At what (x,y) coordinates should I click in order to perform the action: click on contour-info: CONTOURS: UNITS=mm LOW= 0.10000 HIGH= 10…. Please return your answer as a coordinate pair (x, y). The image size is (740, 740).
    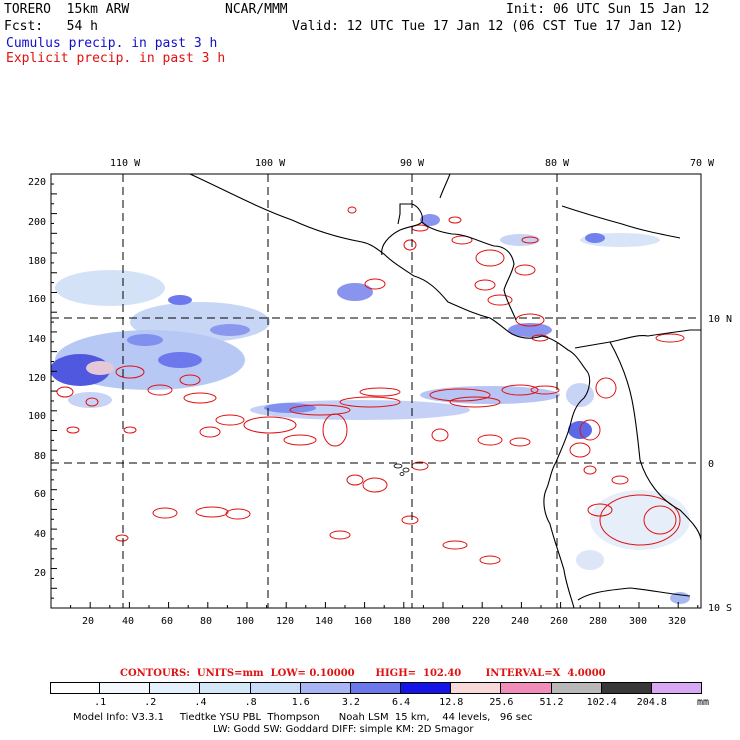
    Looking at the image, I should click on (363, 673).